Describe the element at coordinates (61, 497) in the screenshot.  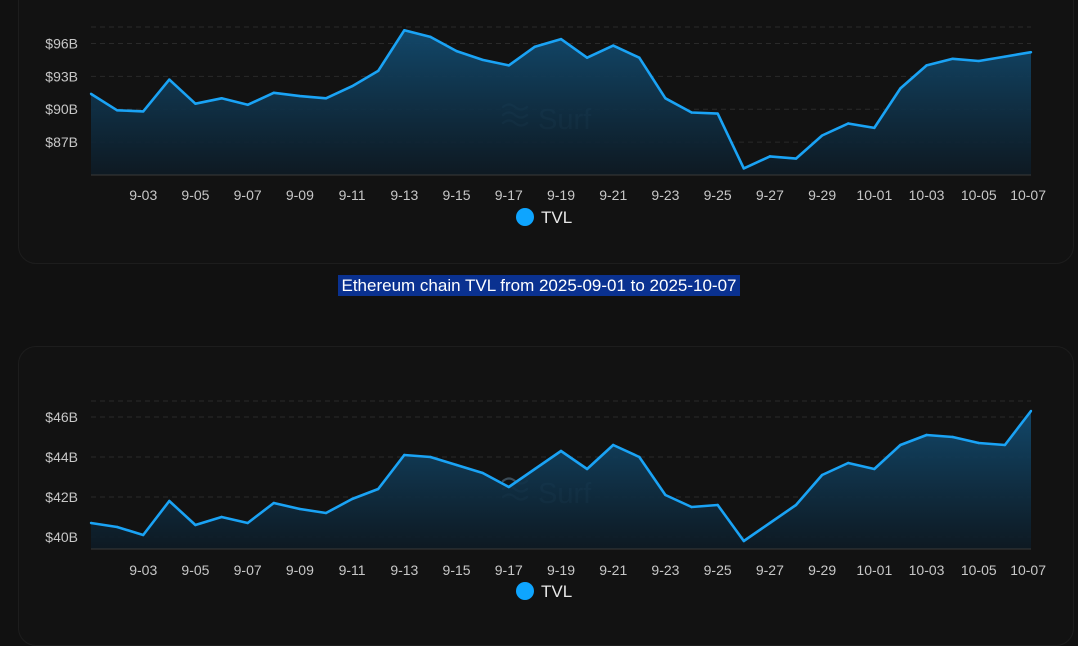
I see `y-tick-label: $42B` at that location.